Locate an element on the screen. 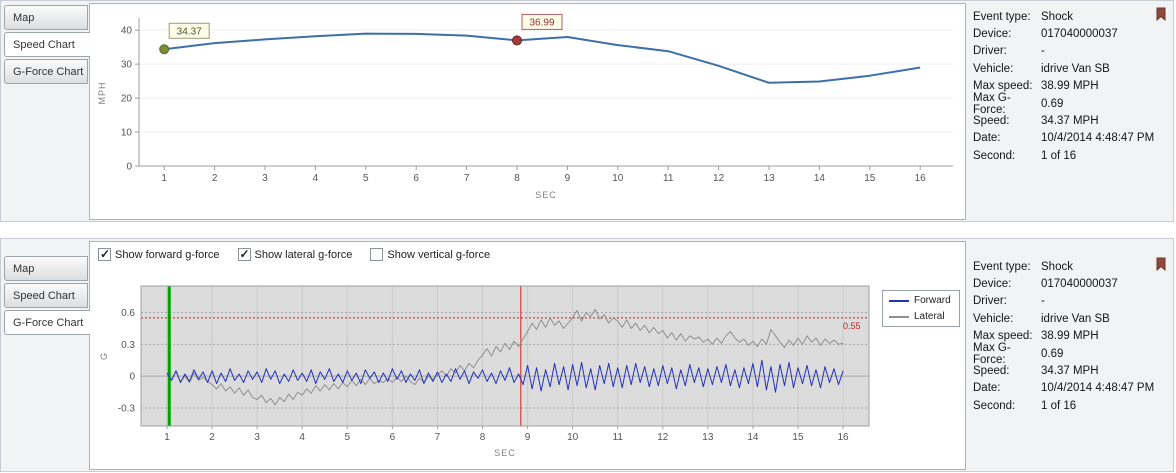  info-label: Speed: is located at coordinates (991, 371).